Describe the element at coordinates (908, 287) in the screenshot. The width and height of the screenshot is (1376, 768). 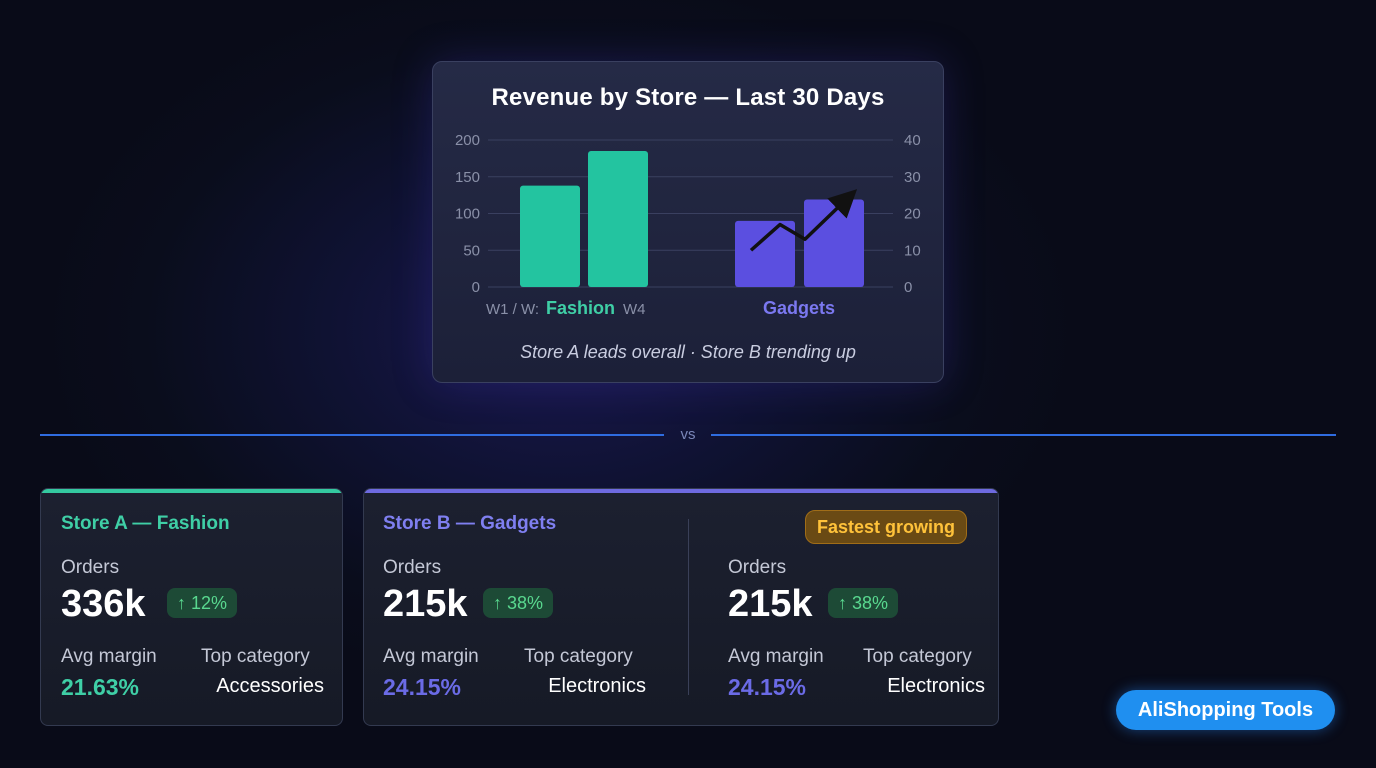
I see `y-right-tick-label: 0` at that location.